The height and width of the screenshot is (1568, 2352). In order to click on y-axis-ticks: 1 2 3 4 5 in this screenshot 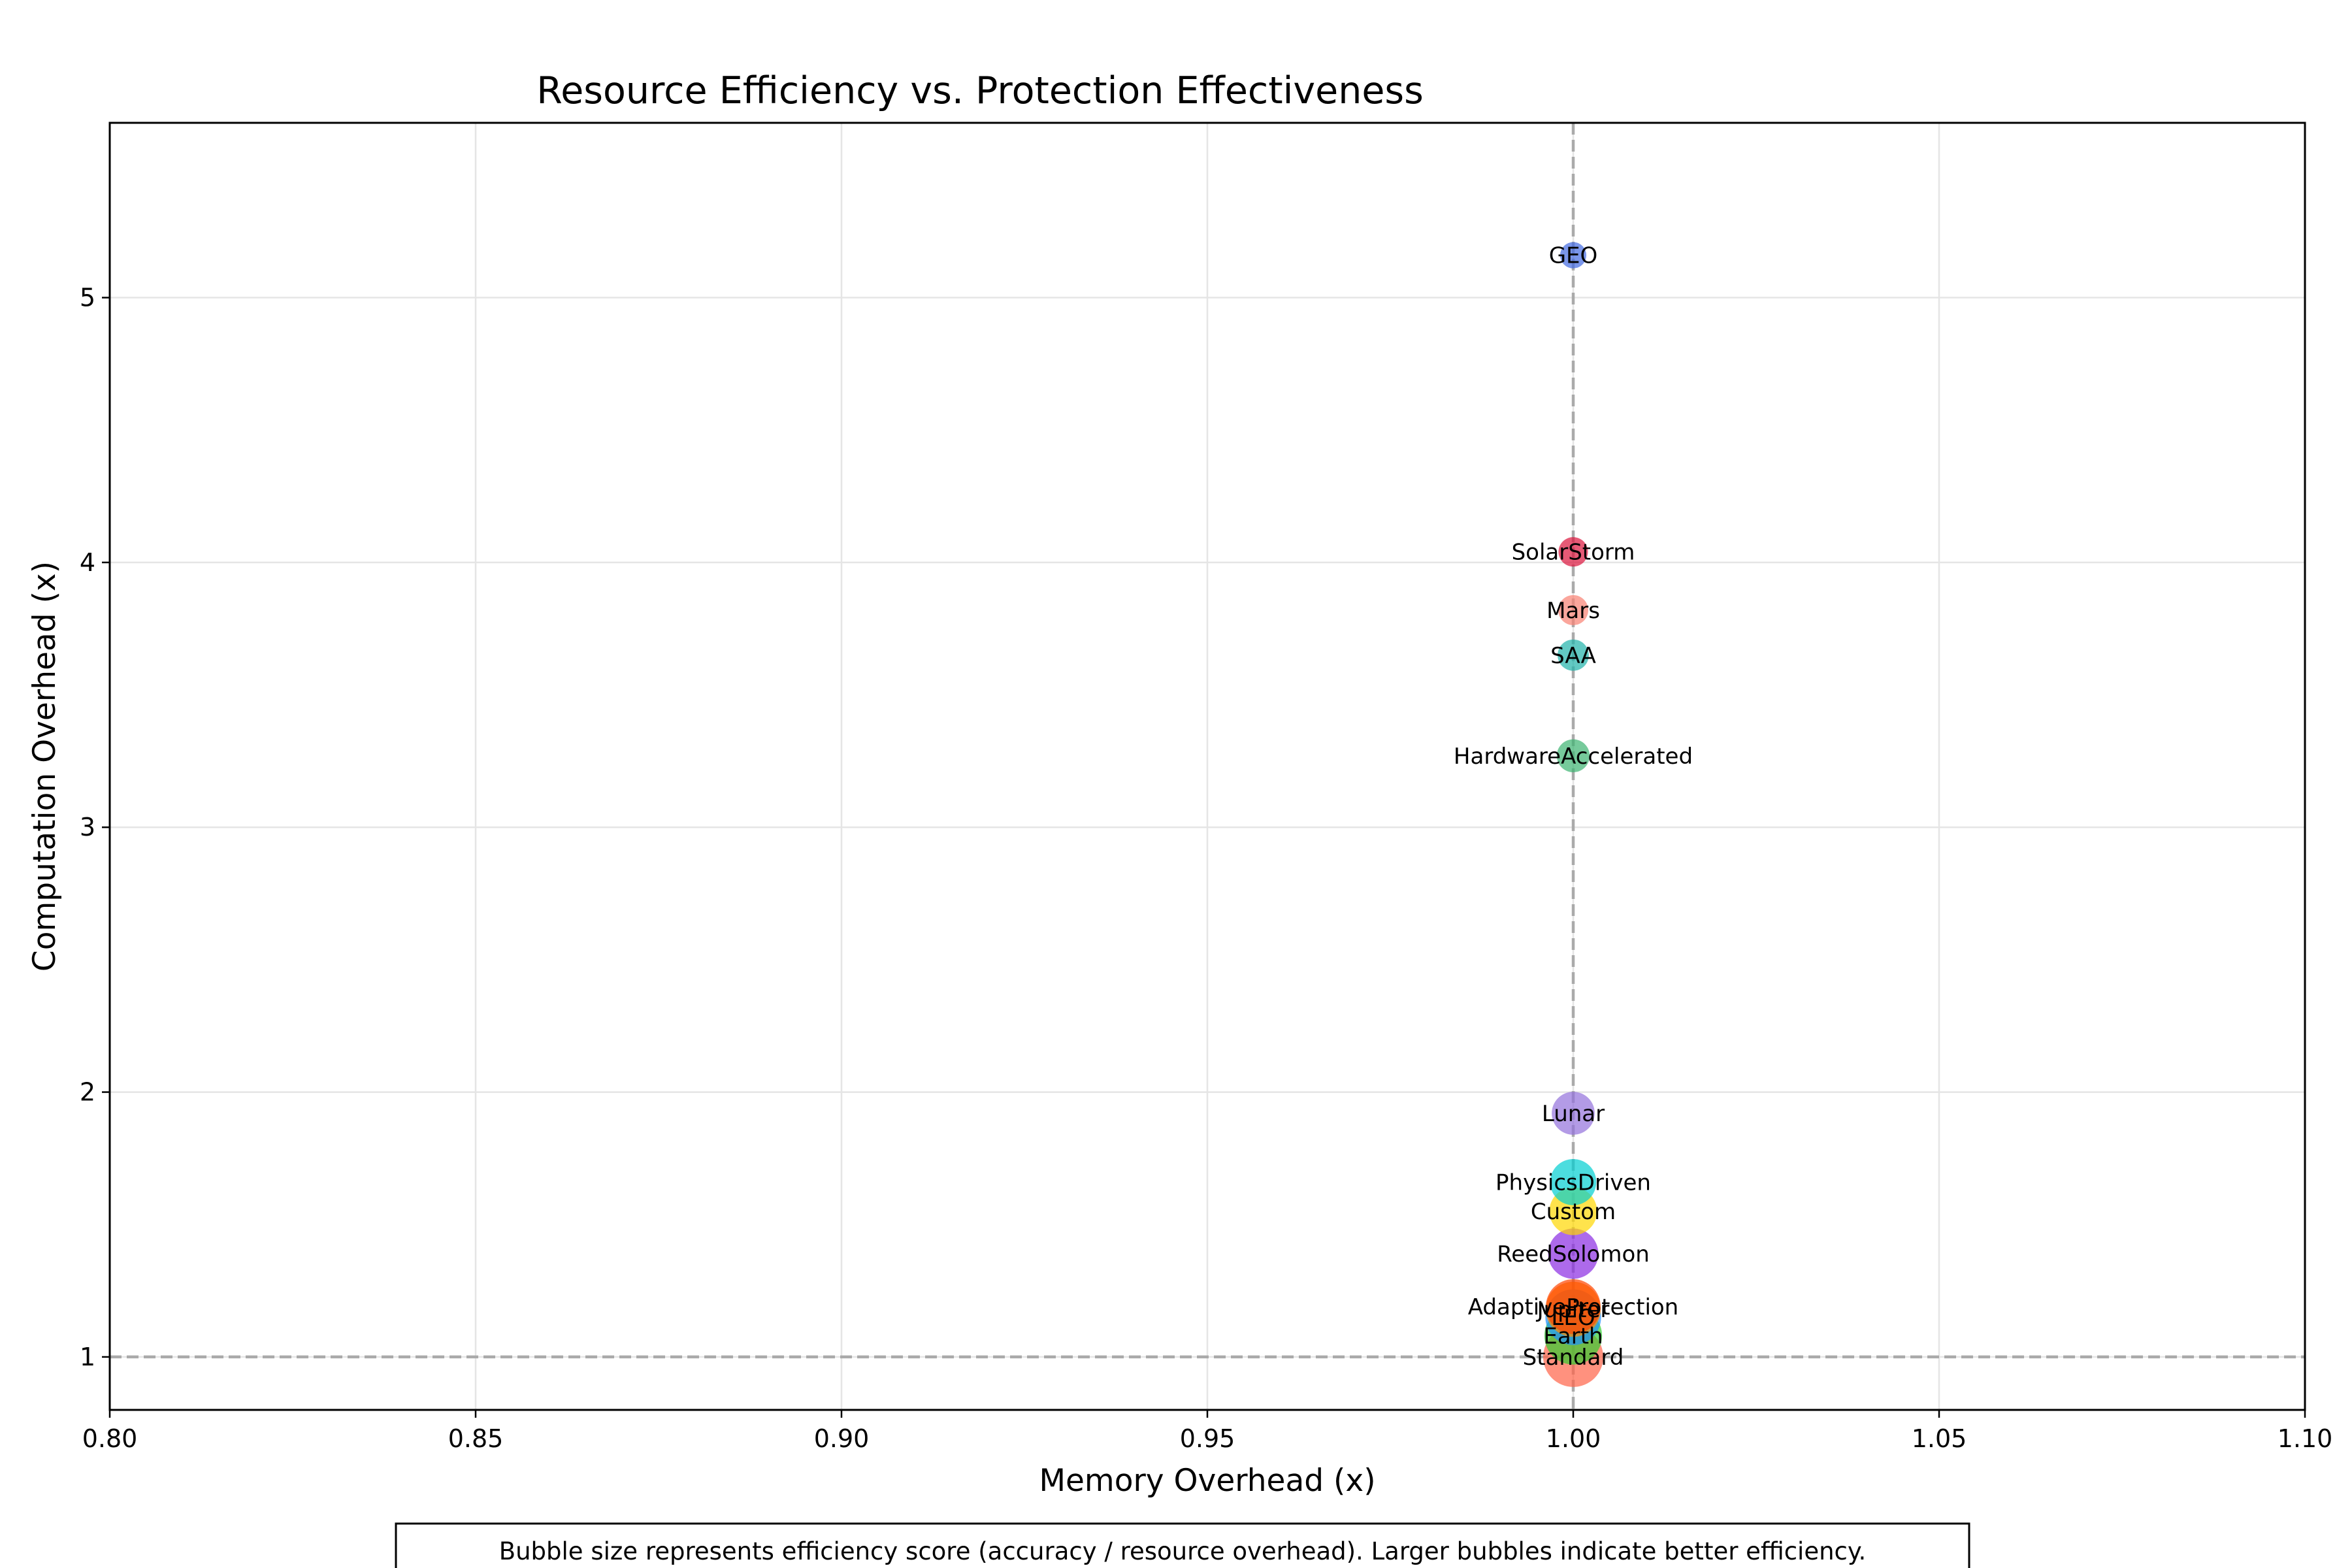, I will do `click(95, 827)`.